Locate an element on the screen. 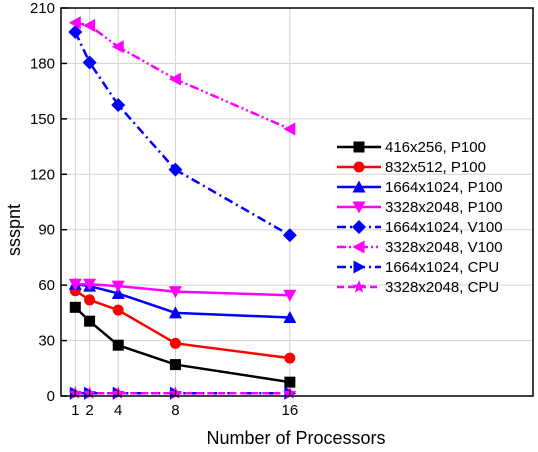  y-tick-label: 0 is located at coordinates (51, 396).